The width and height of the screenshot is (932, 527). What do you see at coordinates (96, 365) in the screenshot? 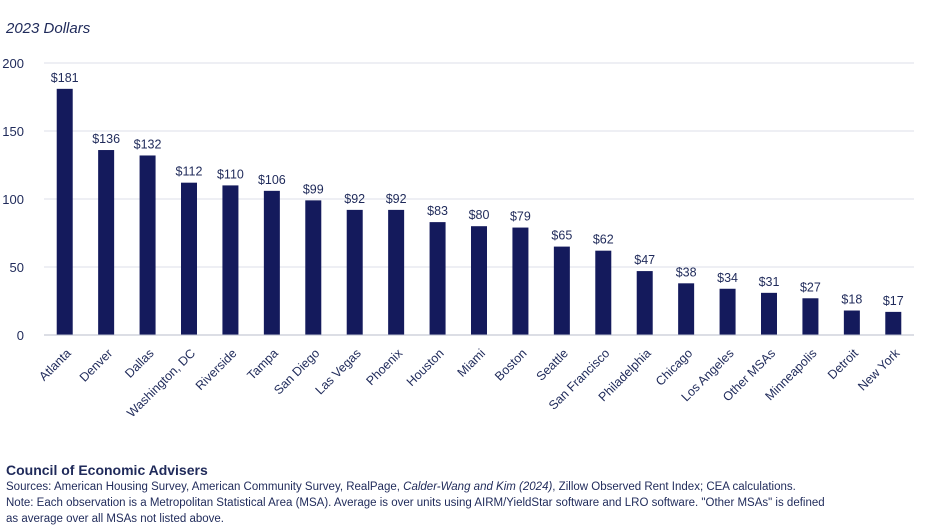
I see `x-tick-label: Denver` at bounding box center [96, 365].